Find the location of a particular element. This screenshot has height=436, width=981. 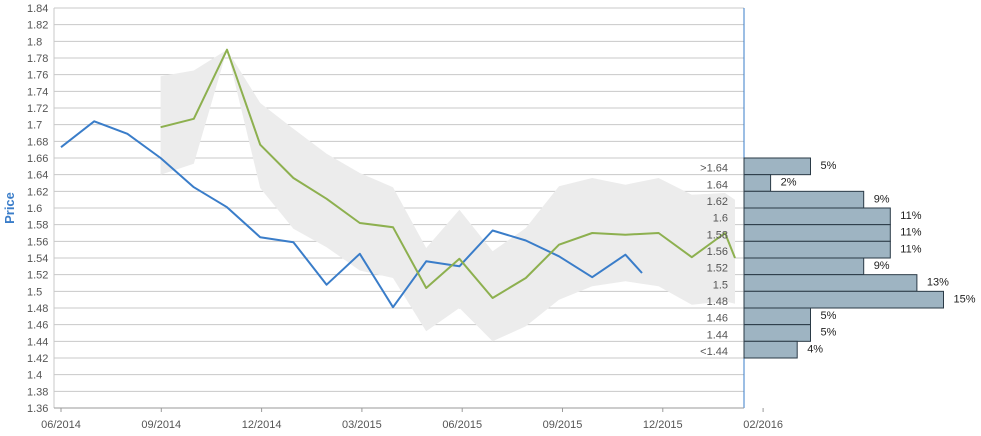

y-tick-label: 1.38 is located at coordinates (37, 392).